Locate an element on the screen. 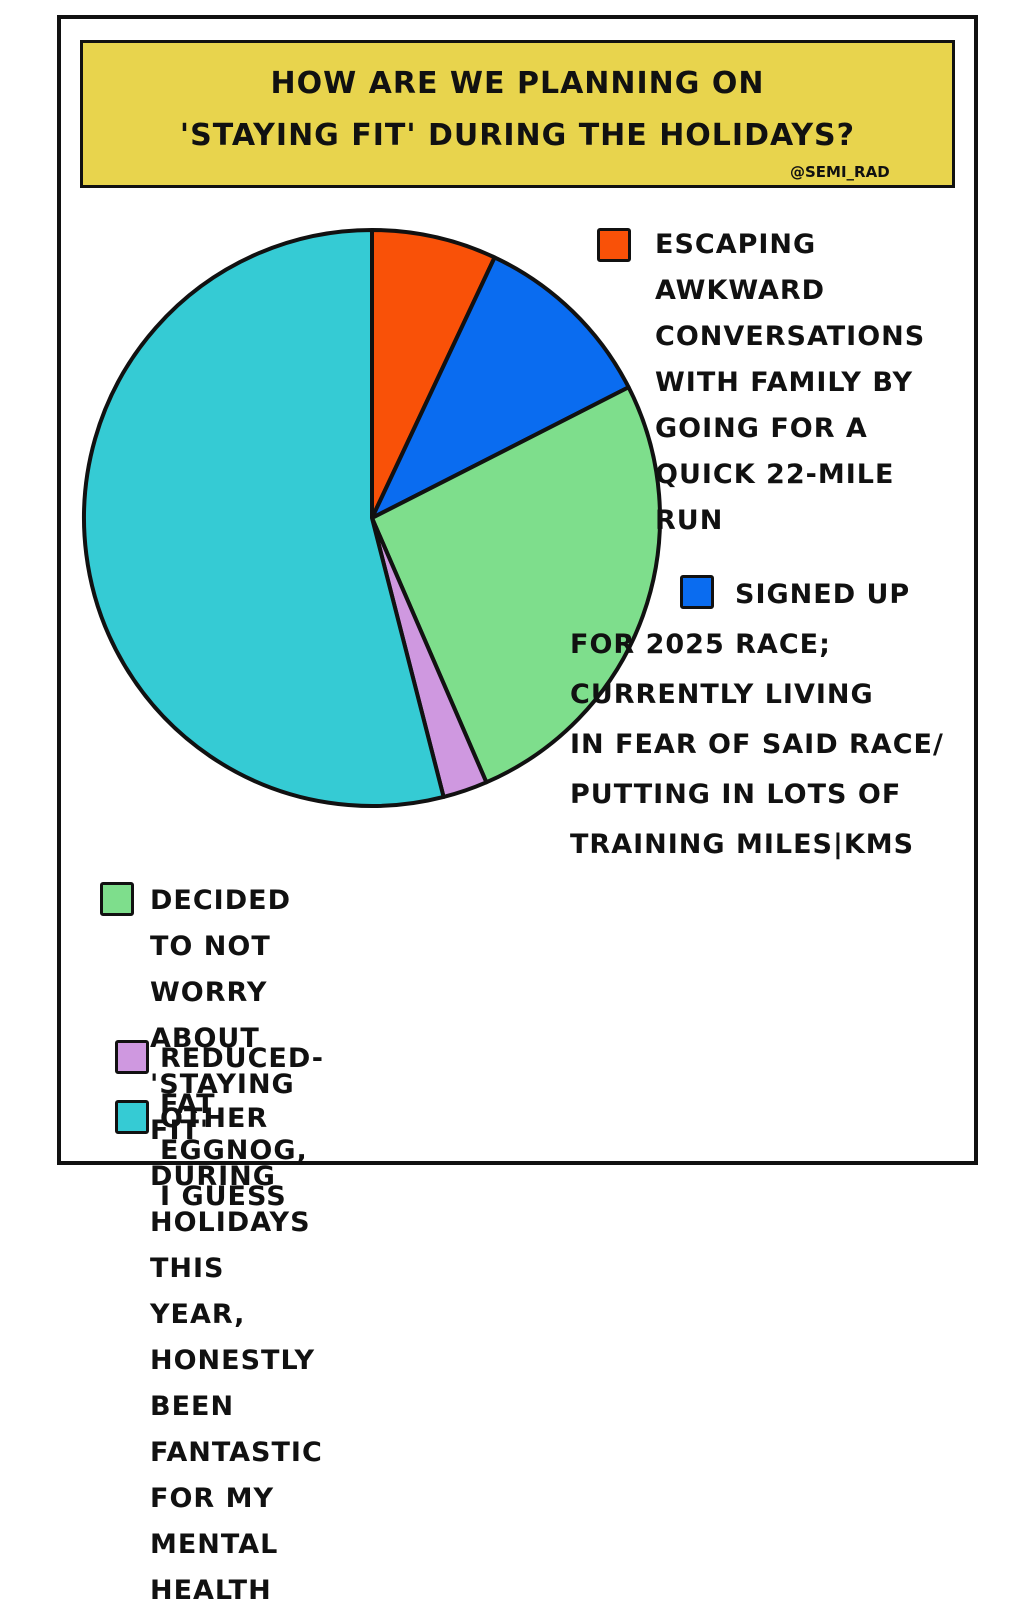 This screenshot has width=1035, height=1614. legend-label: REDUCED-FAT EGGNOG, I GUESS is located at coordinates (242, 1127).